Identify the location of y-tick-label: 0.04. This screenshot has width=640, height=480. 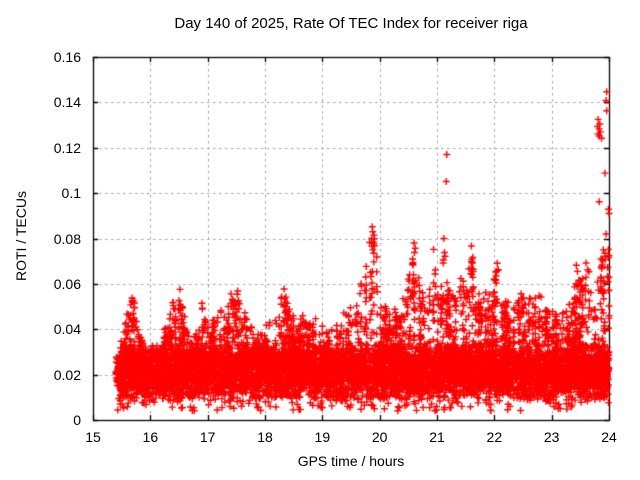
(67, 329).